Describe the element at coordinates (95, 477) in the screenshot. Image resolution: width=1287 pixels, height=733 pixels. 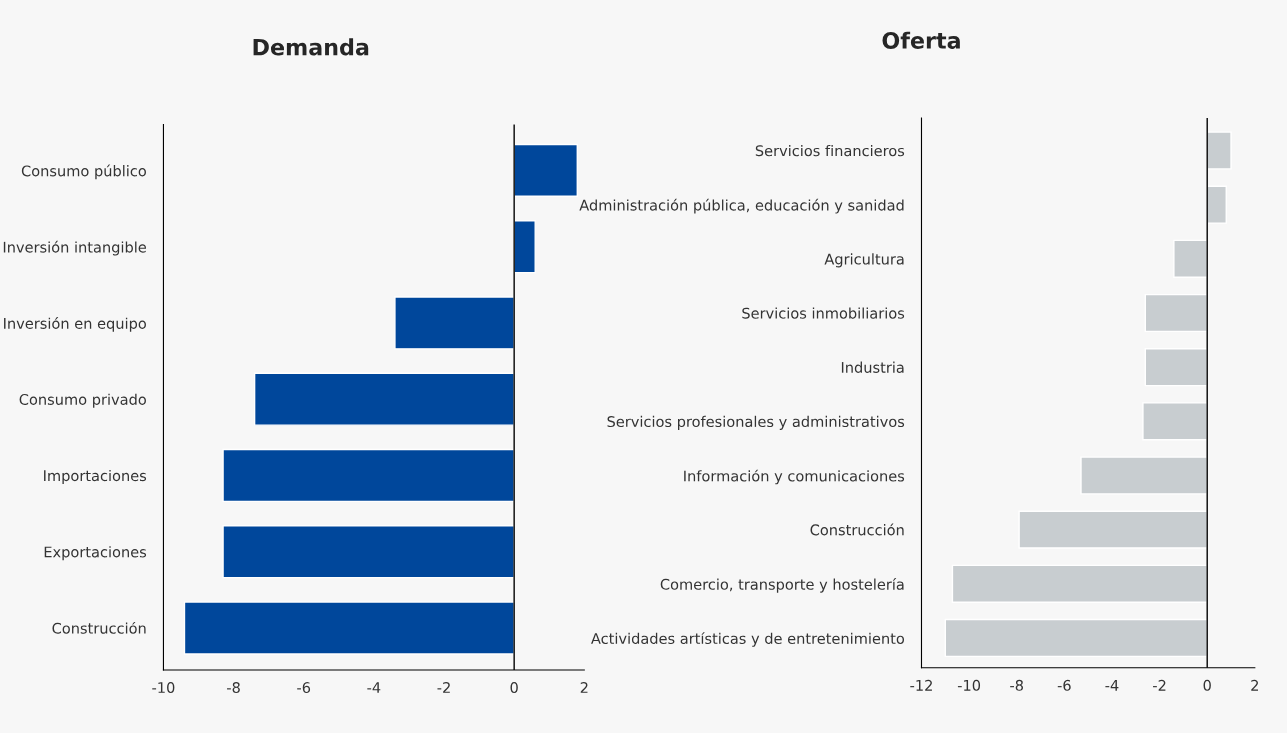
I see `y-tick-label: Importaciones` at that location.